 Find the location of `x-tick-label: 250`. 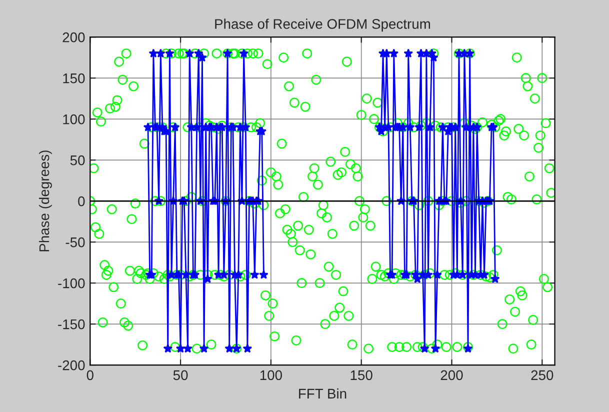

x-tick-label: 250 is located at coordinates (542, 375).